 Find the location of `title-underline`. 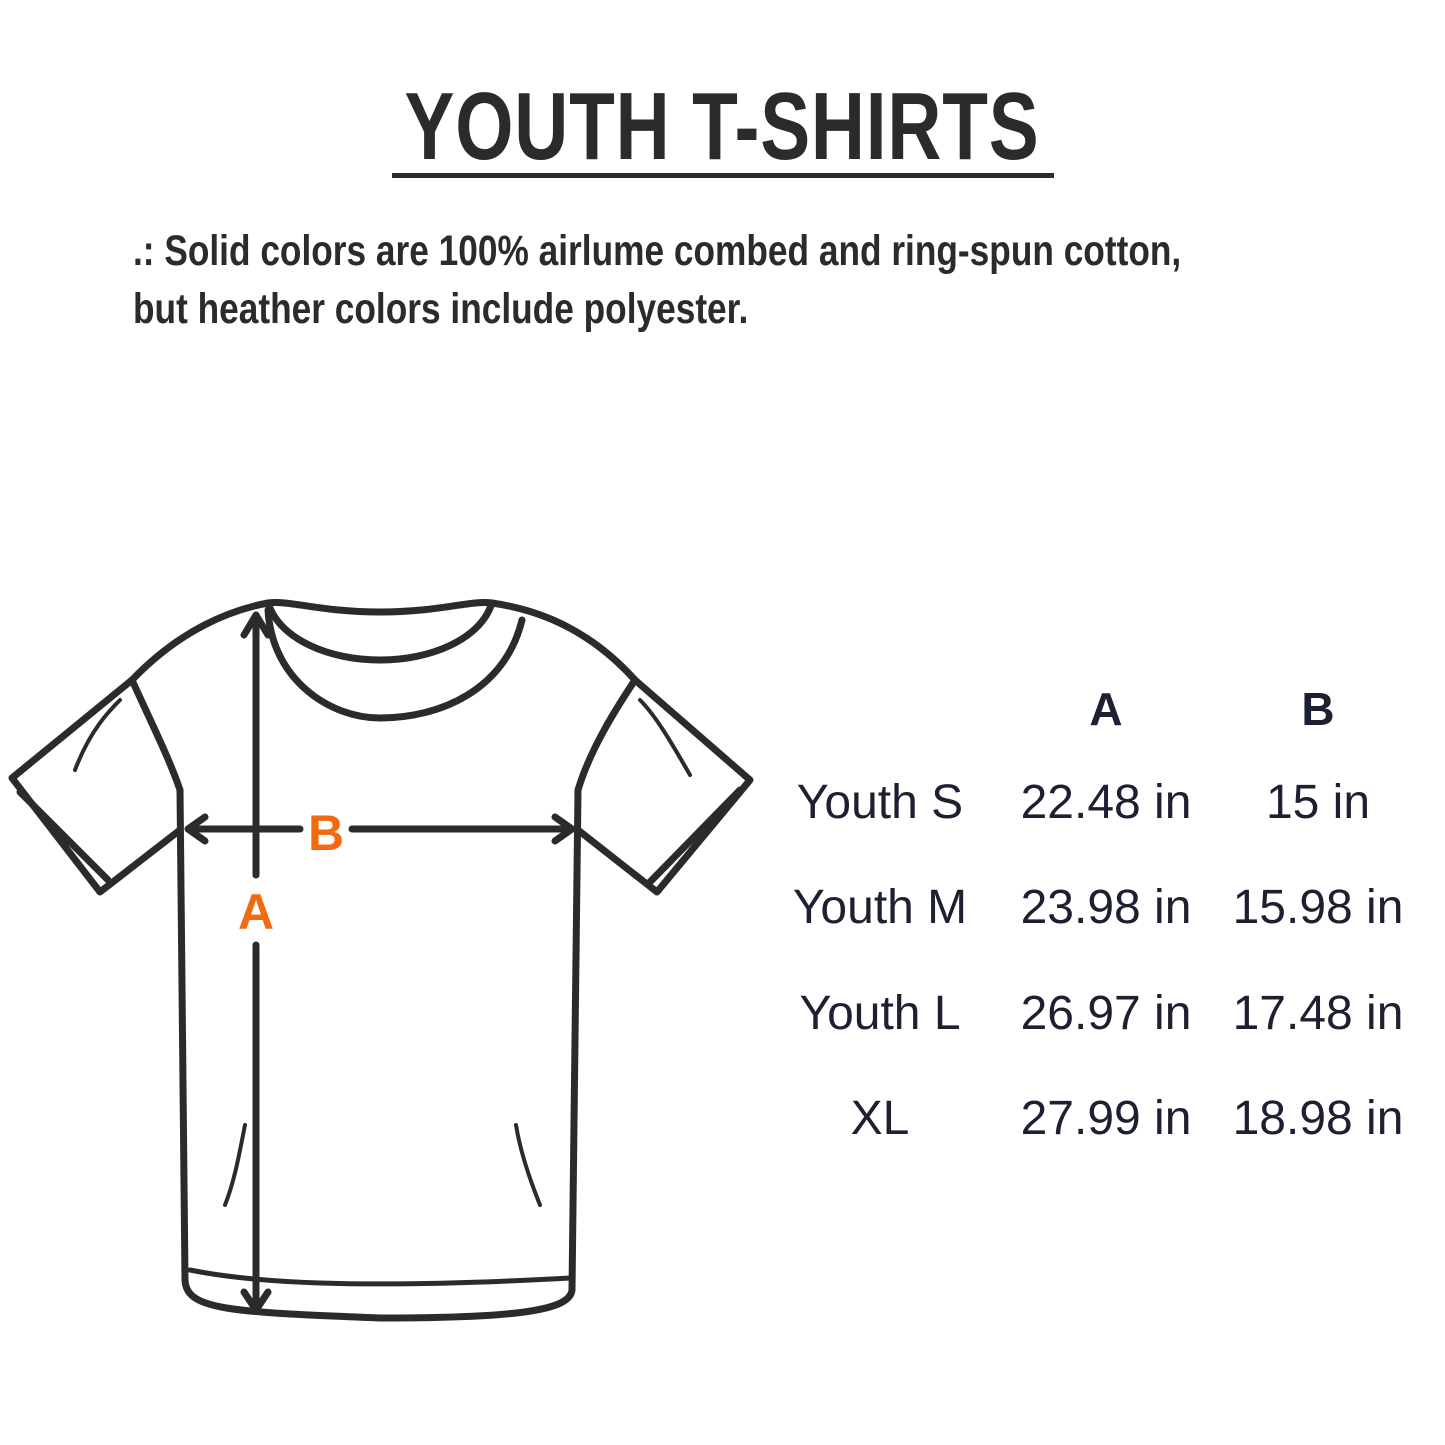

title-underline is located at coordinates (723, 175).